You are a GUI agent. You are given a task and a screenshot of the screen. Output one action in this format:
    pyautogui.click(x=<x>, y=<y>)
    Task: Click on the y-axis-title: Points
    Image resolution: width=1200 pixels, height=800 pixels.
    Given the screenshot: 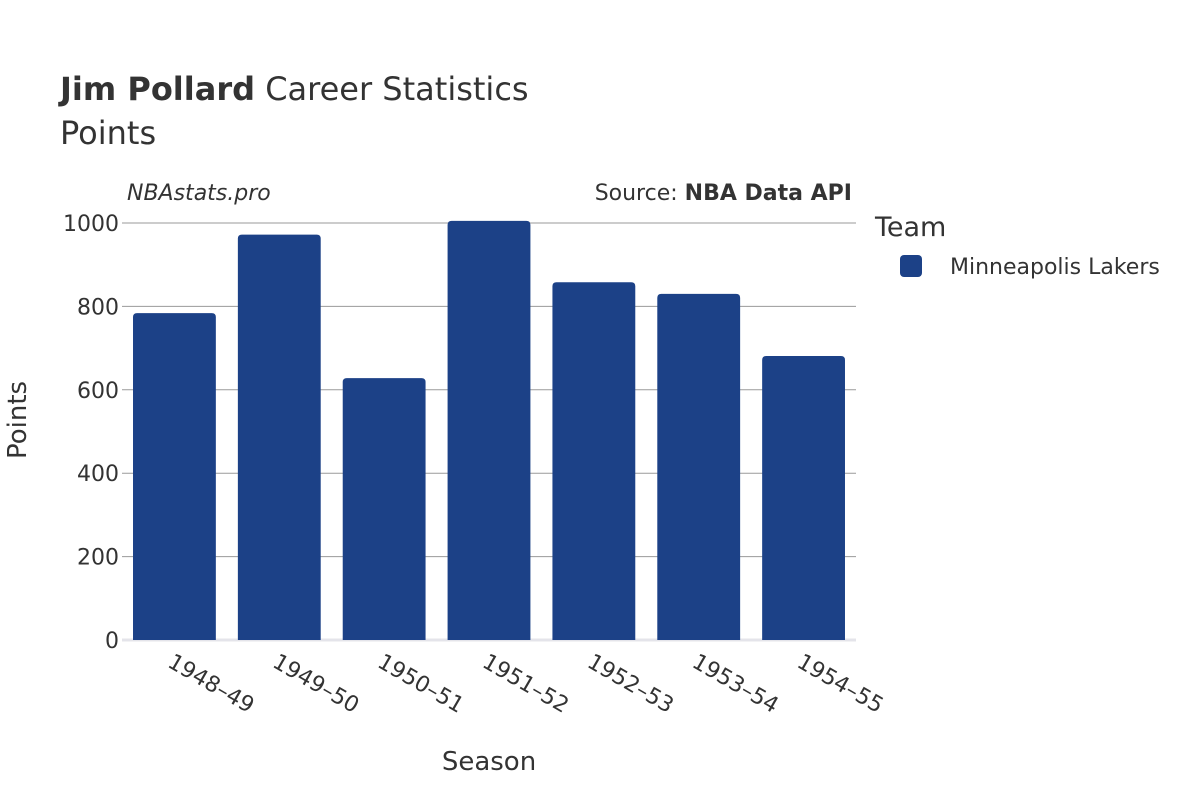 What is the action you would take?
    pyautogui.click(x=18, y=420)
    